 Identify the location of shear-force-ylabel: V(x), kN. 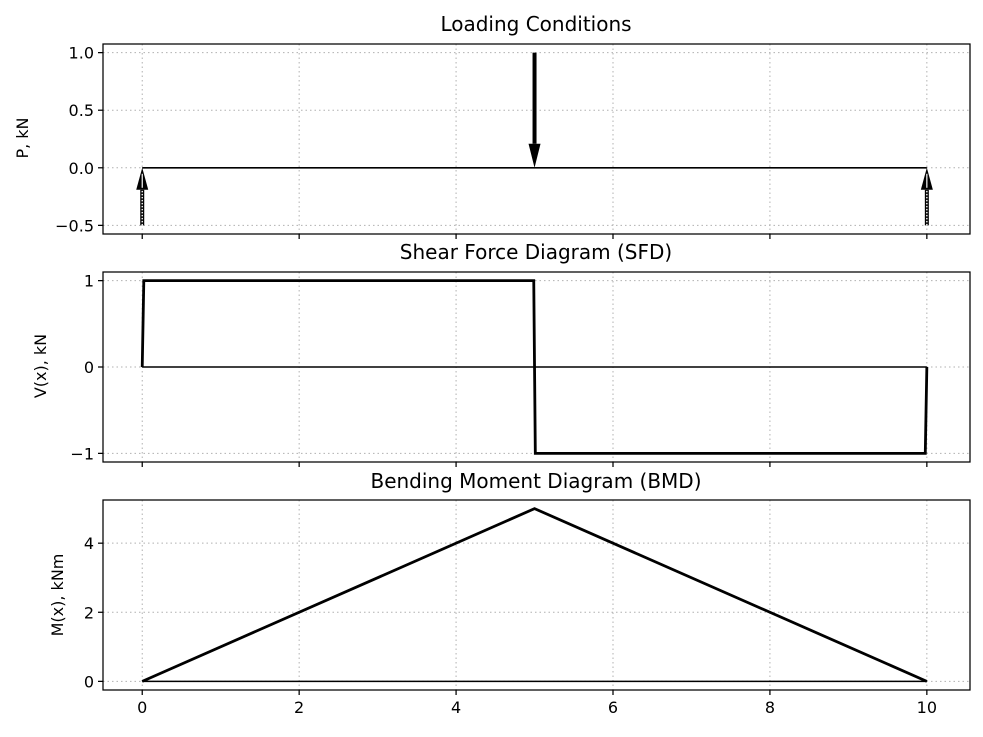
(40, 366).